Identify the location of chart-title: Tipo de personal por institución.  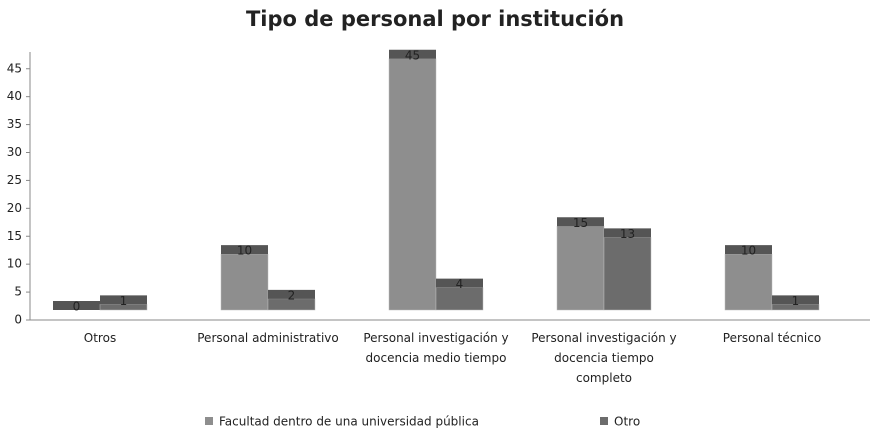
(435, 19).